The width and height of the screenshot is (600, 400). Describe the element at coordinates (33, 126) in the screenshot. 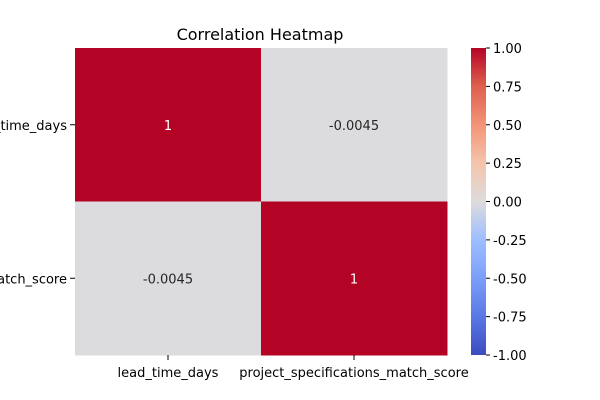

I see `y-tick-label: lead_time_days` at that location.